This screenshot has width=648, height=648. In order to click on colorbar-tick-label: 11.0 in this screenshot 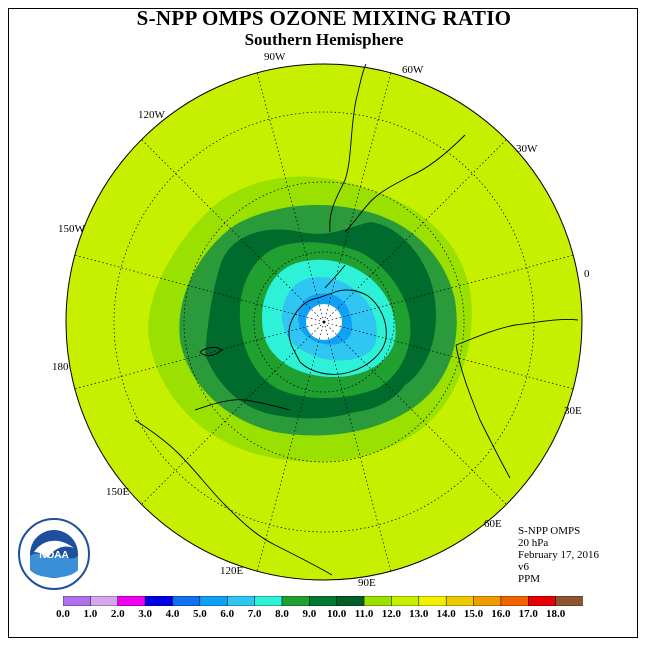, I will do `click(364, 614)`.